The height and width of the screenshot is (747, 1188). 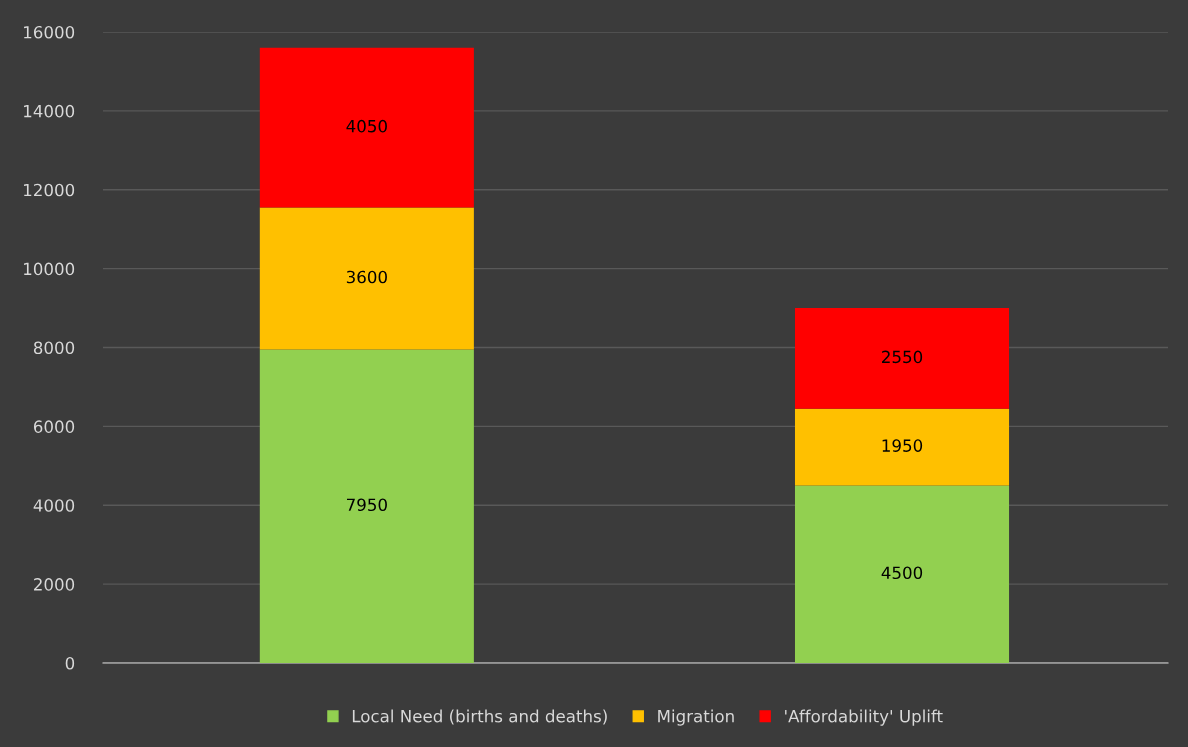 I want to click on data-label: 1950, so click(x=902, y=445).